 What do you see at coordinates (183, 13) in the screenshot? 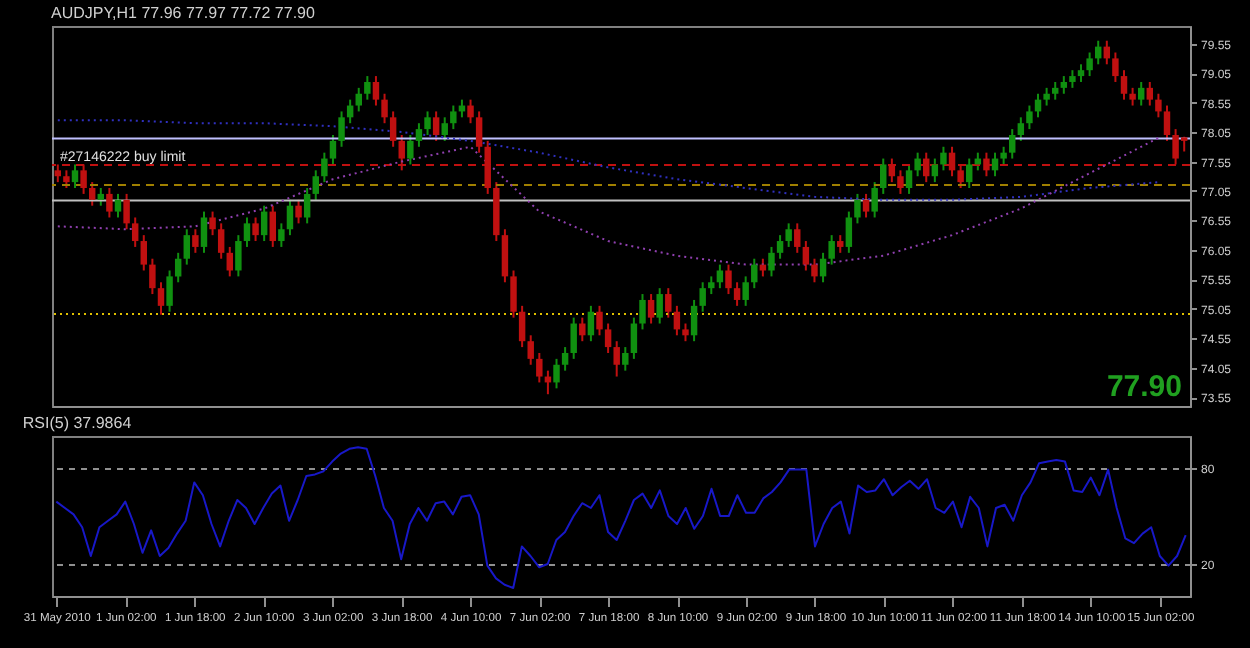
I see `chart-title: AUDJPY,H1 77.96 77.97 77.72 77.90` at bounding box center [183, 13].